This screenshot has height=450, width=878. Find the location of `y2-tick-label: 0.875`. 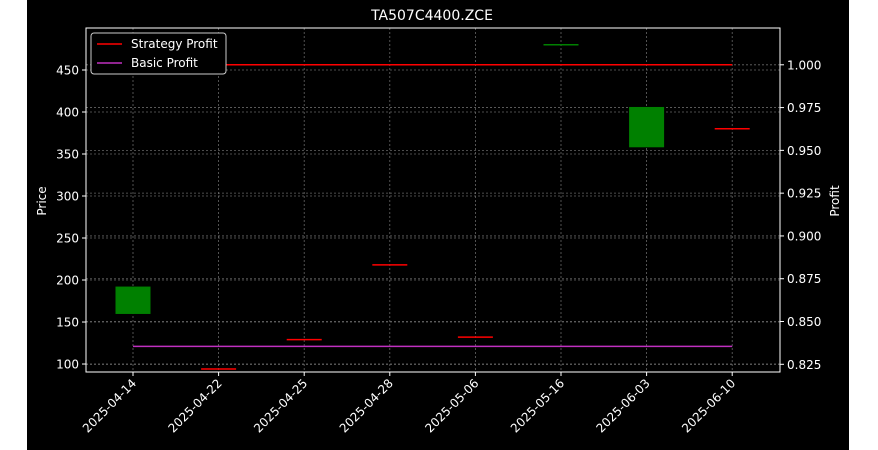

y2-tick-label: 0.875 is located at coordinates (804, 279).